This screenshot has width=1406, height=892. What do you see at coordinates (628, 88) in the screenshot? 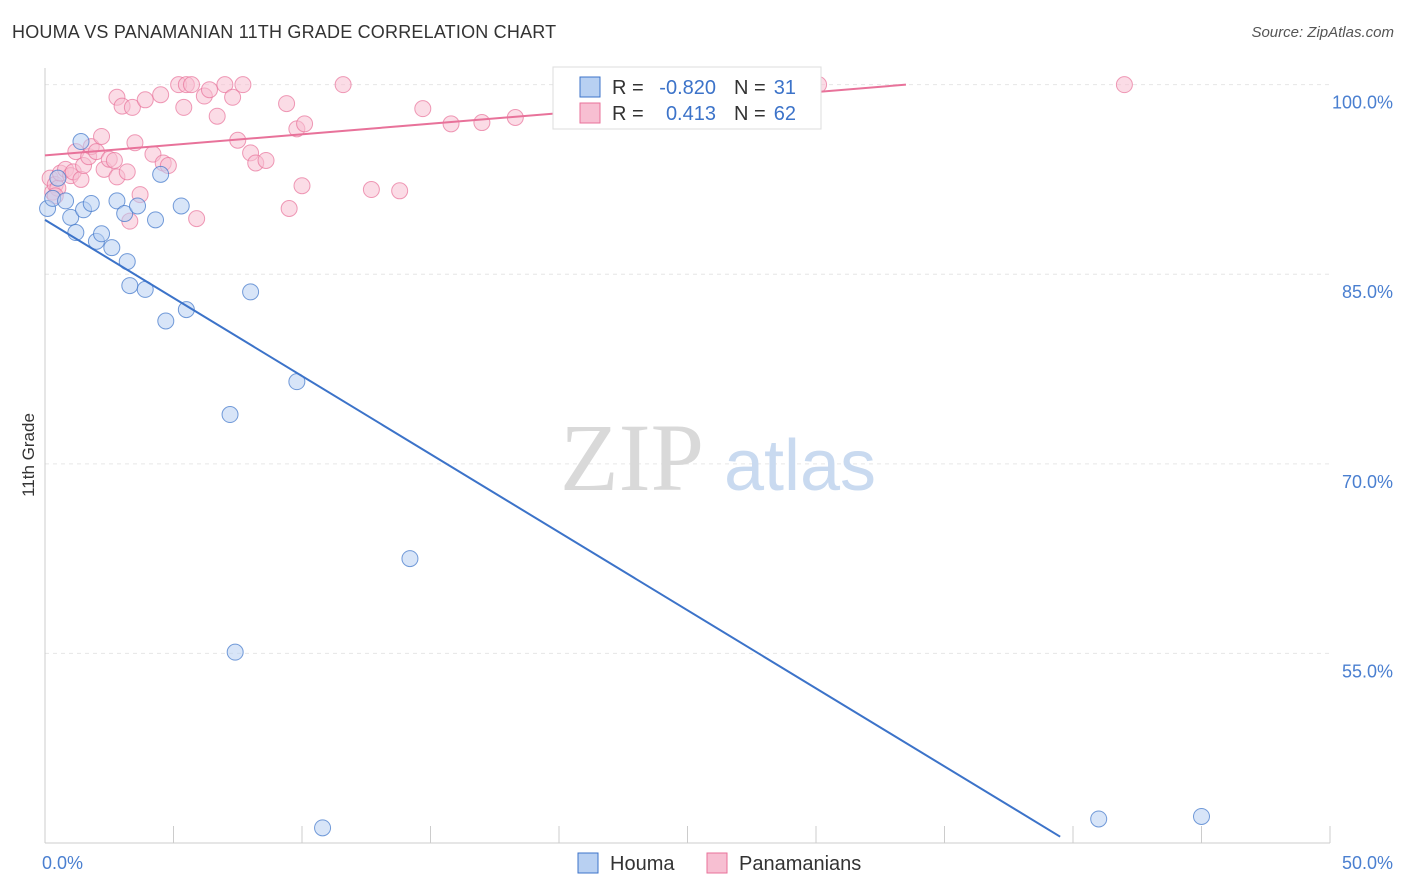
I see `legend-r-label-houma: R =` at bounding box center [628, 88].